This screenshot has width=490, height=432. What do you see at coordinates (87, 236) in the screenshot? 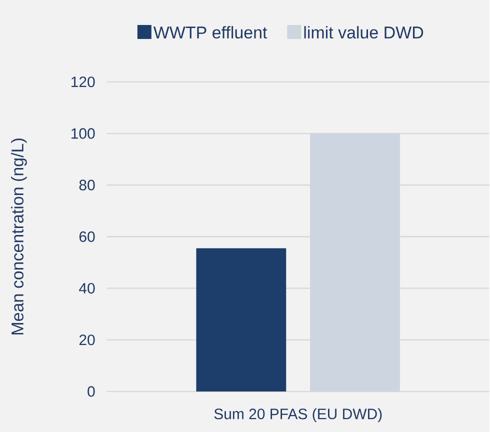
I see `y-tick-label: 60` at bounding box center [87, 236].